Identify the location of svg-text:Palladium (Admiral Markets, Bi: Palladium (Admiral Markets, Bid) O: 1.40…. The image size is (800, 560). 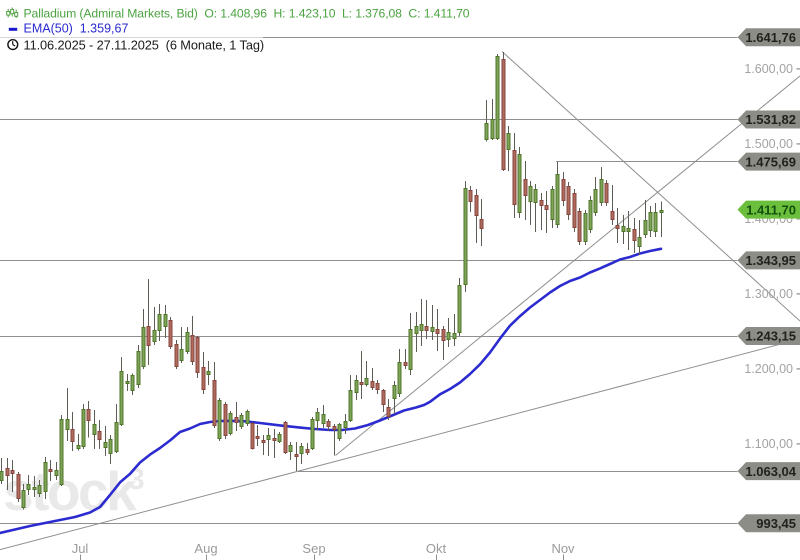
(247, 13).